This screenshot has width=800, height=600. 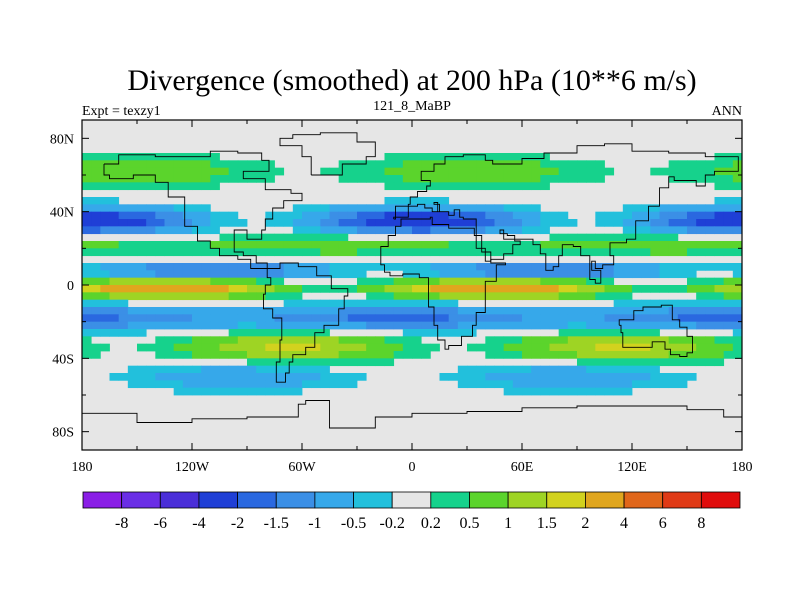 What do you see at coordinates (237, 523) in the screenshot?
I see `colorbar-label: -2` at bounding box center [237, 523].